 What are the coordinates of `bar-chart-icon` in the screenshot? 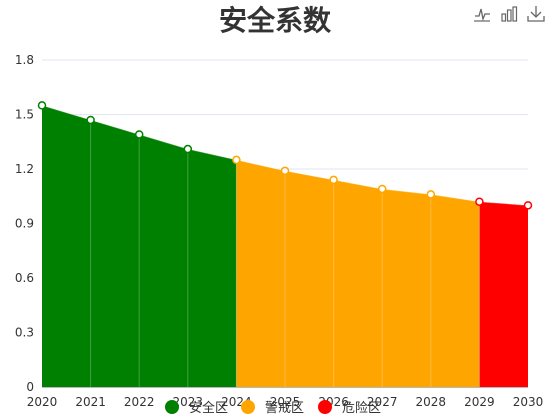 It's located at (509, 14).